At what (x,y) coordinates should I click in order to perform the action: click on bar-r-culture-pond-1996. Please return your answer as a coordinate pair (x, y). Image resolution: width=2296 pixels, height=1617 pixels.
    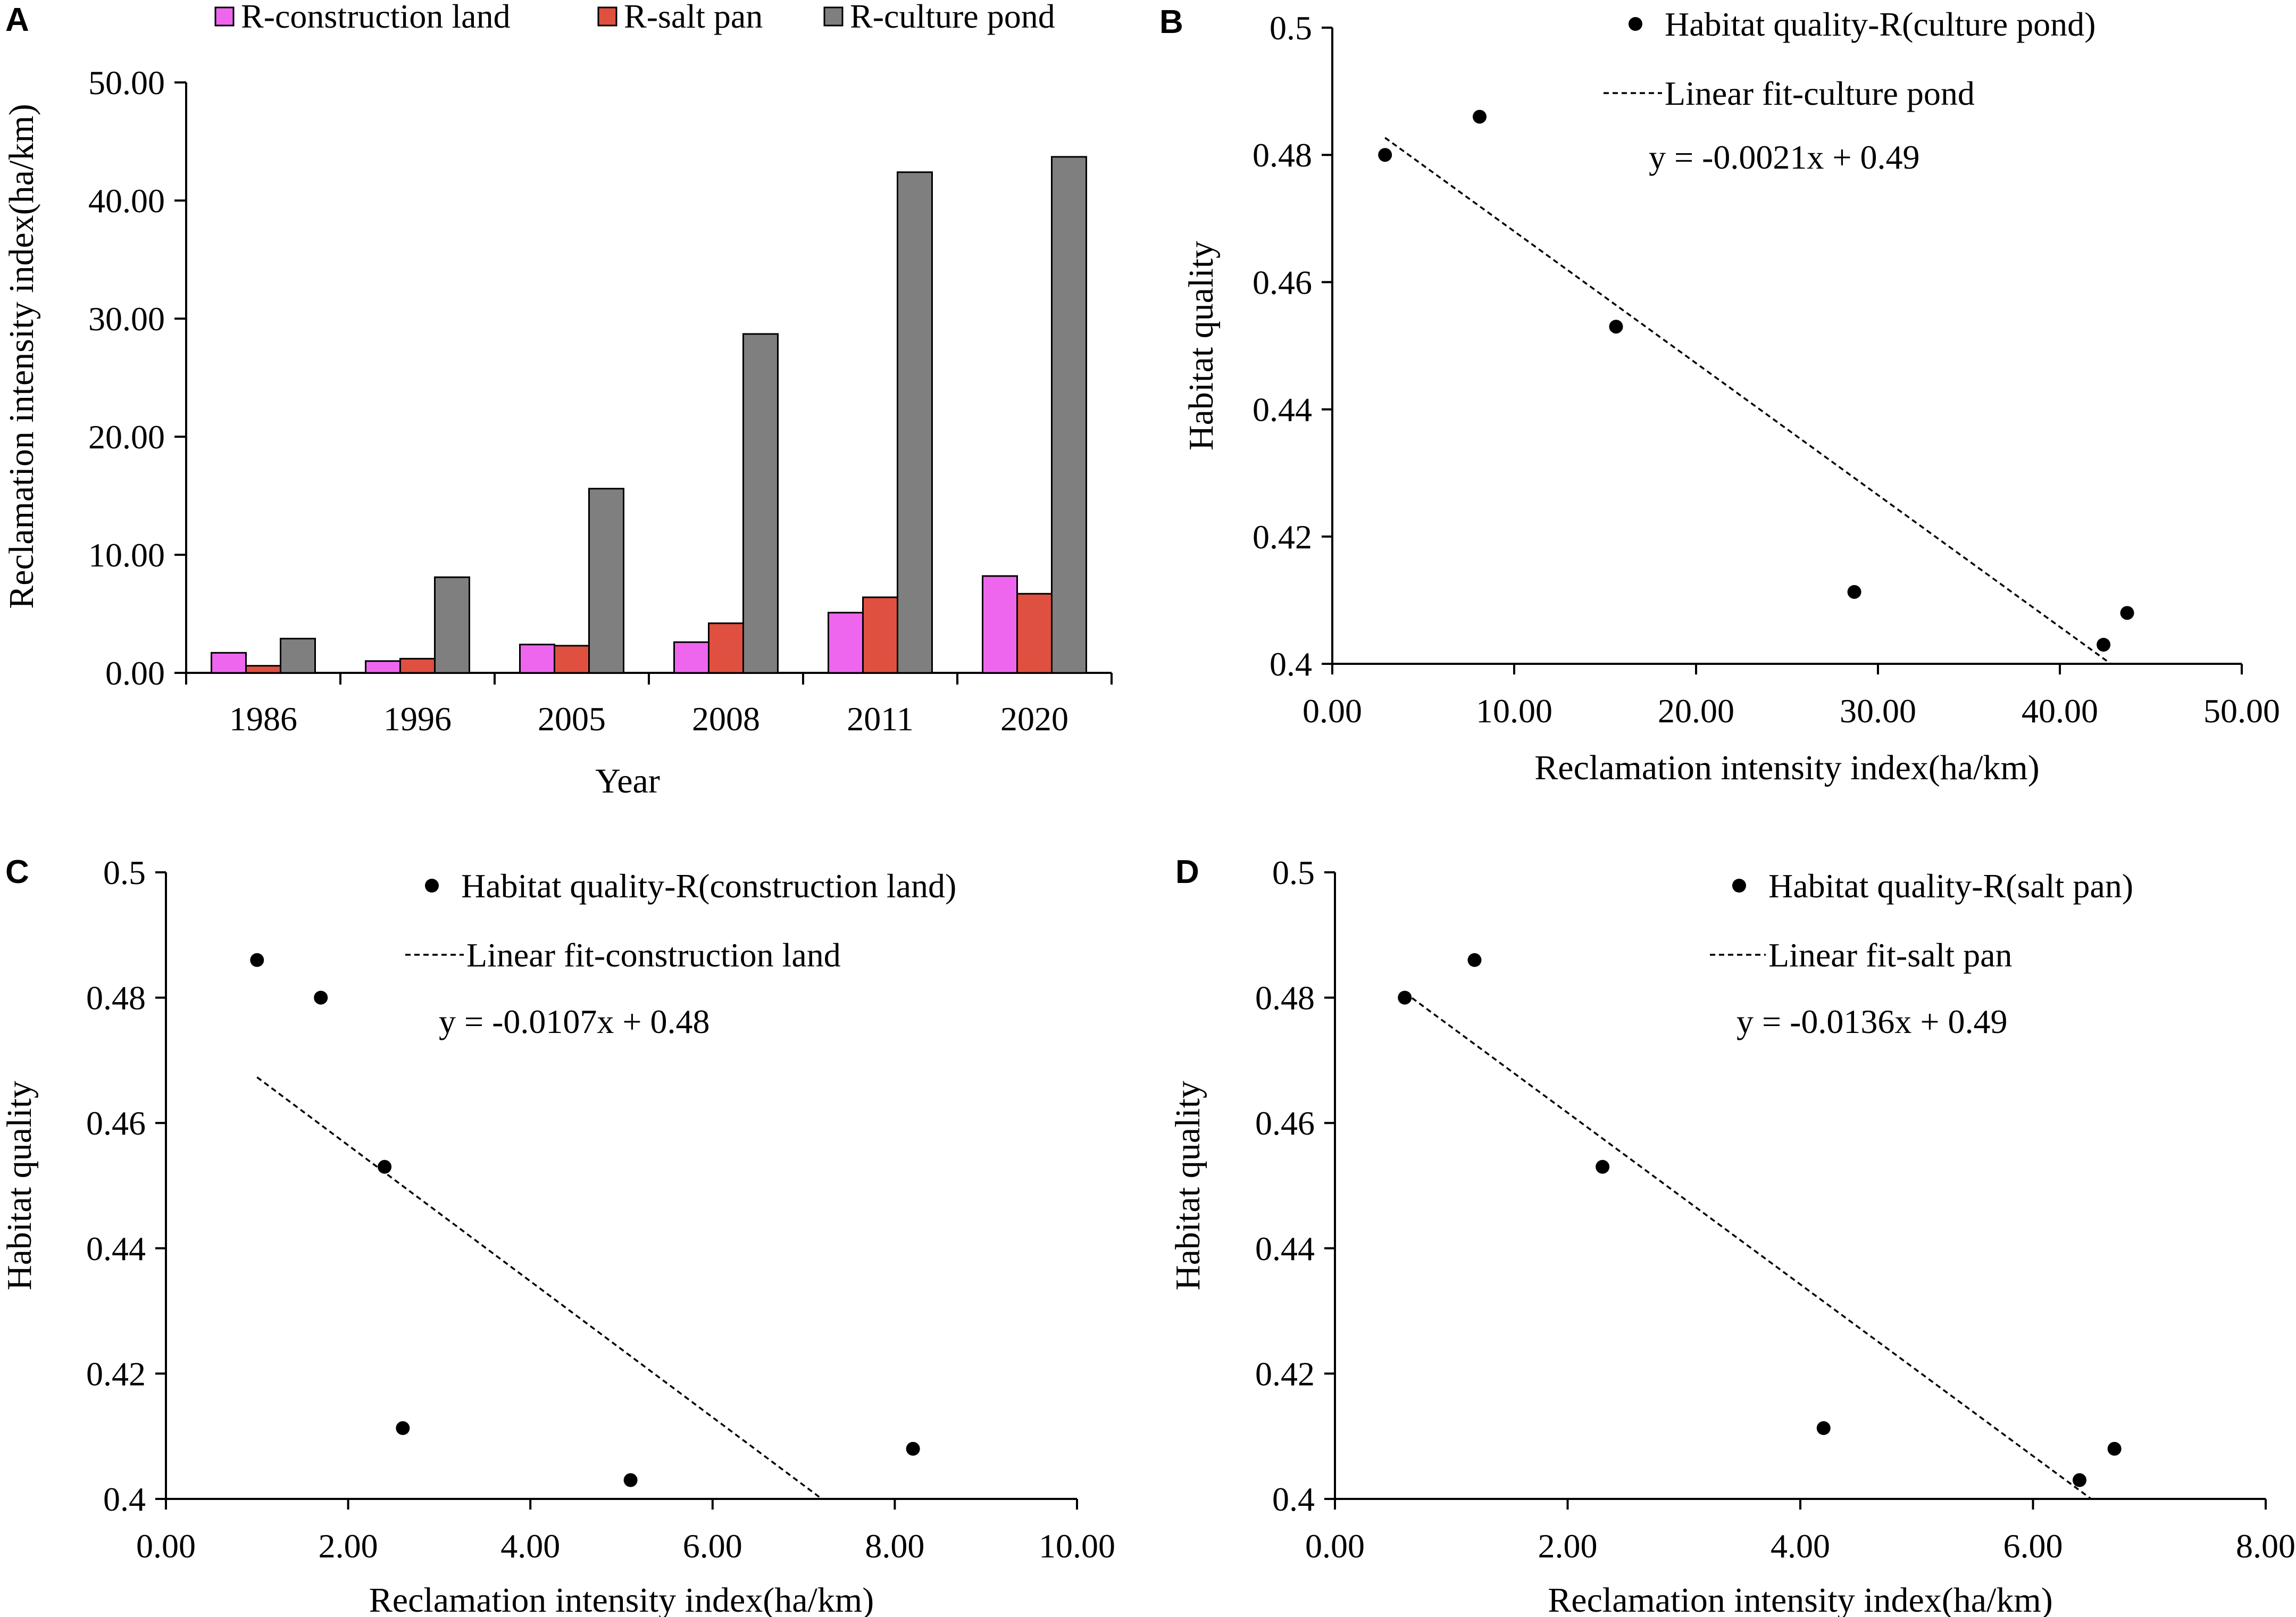
    Looking at the image, I should click on (452, 625).